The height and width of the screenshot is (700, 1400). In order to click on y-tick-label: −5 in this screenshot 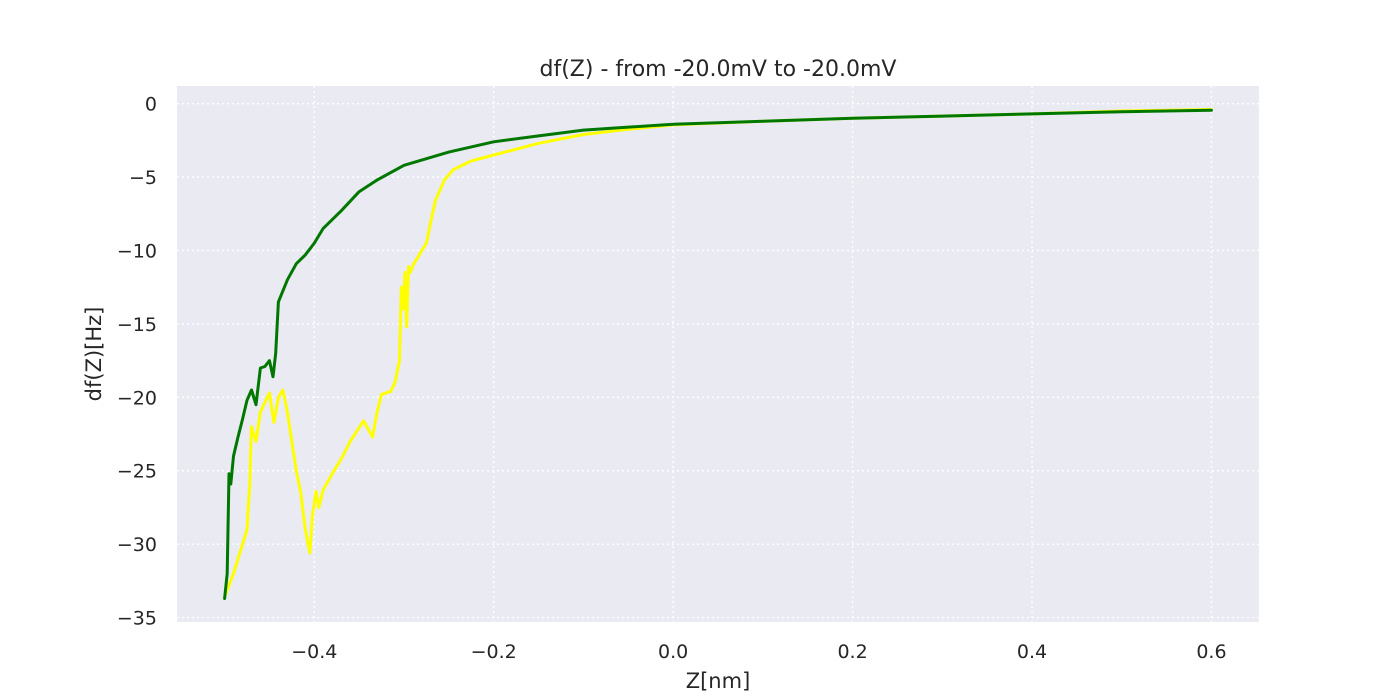, I will do `click(143, 178)`.